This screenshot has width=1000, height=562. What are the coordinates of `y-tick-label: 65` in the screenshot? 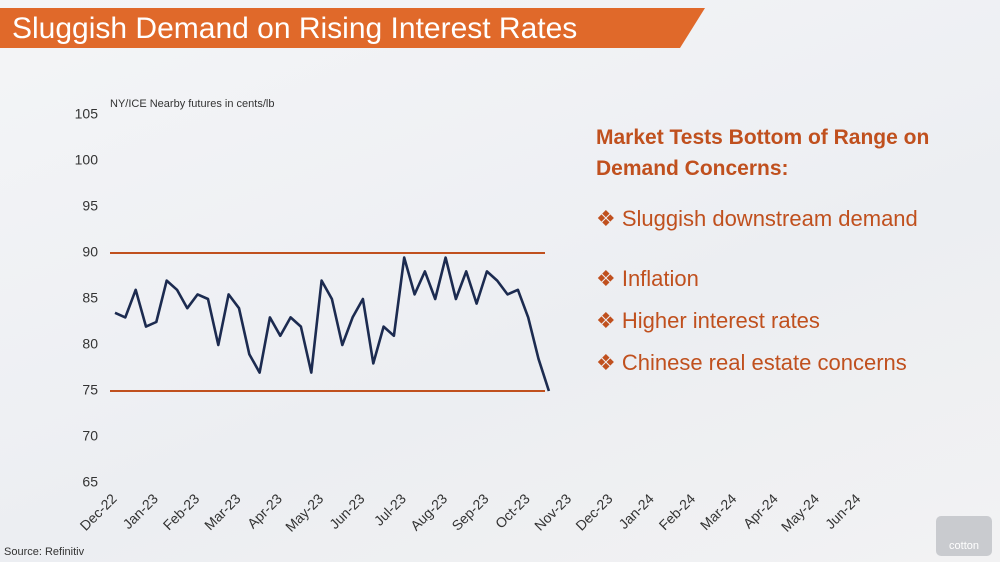 It's located at (90, 482).